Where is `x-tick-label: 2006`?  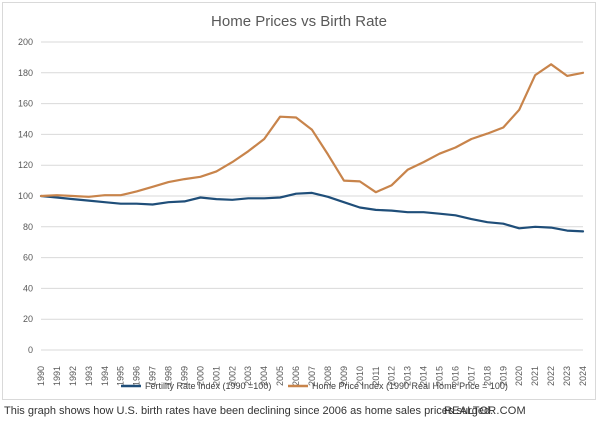 x-tick-label: 2006 is located at coordinates (296, 376).